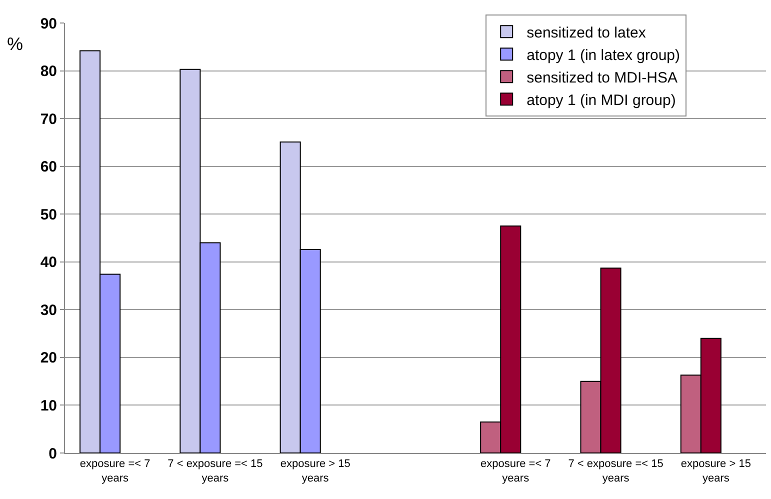 The width and height of the screenshot is (771, 499). Describe the element at coordinates (48, 167) in the screenshot. I see `y-tick-label: 60` at that location.